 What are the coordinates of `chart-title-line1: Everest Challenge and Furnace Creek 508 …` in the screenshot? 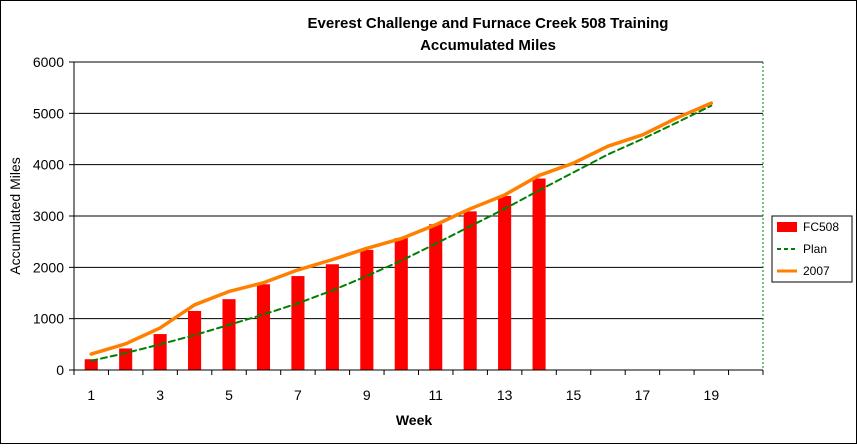 It's located at (488, 23).